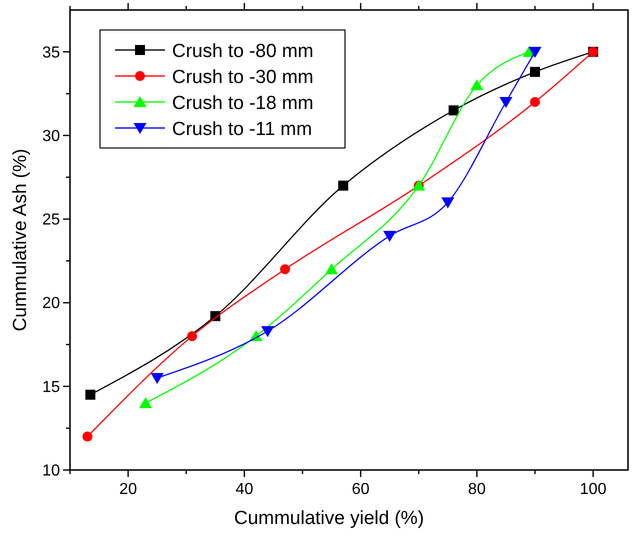 This screenshot has width=642, height=538. Describe the element at coordinates (329, 518) in the screenshot. I see `x-axis-title: Cummulative yield (%)` at that location.